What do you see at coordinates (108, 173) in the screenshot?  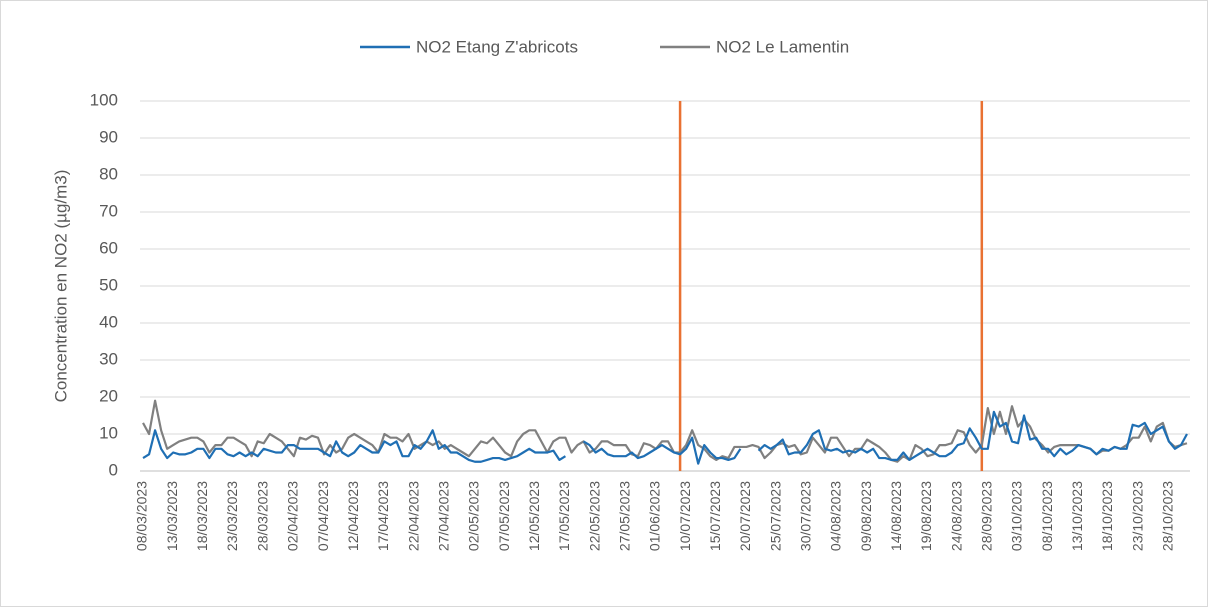 I see `y-tick-label: 80` at bounding box center [108, 173].